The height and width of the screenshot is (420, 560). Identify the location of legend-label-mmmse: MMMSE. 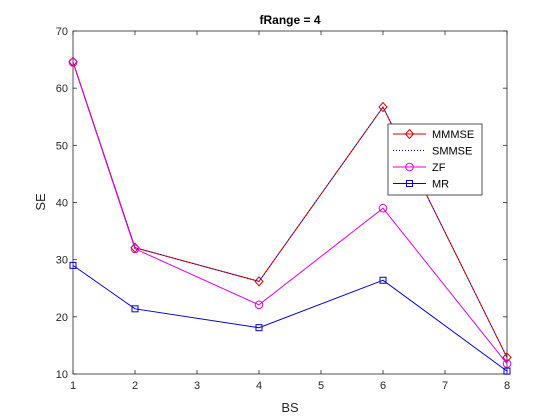
(453, 135).